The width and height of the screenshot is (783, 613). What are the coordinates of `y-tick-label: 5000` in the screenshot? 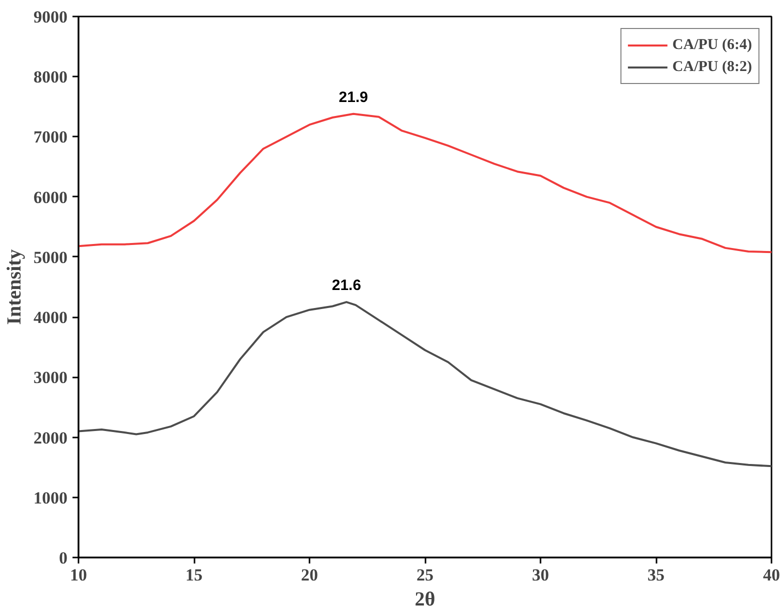 It's located at (51, 257).